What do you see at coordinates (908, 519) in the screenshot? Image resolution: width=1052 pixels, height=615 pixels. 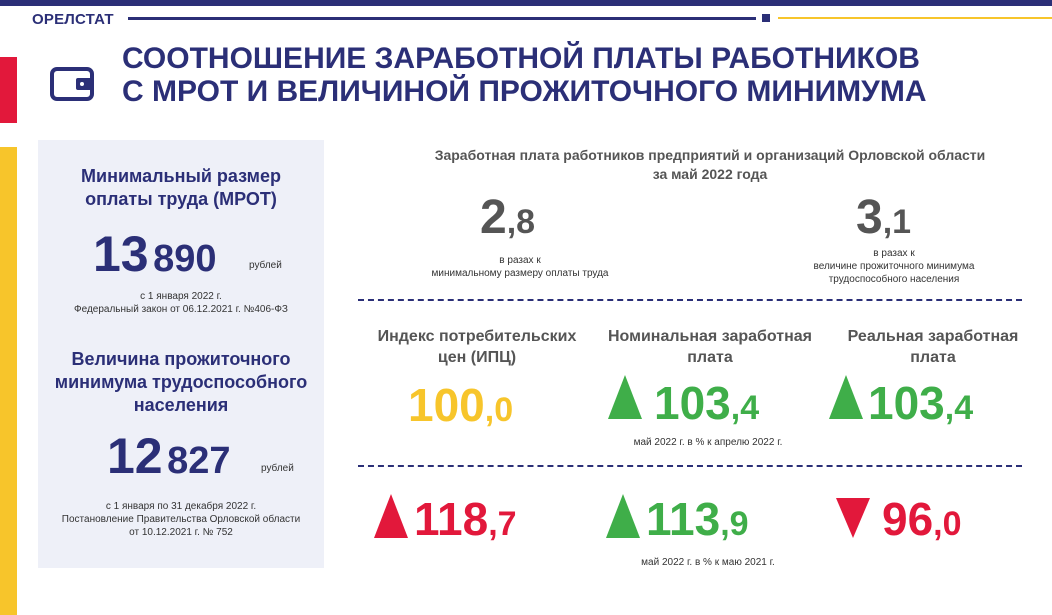 I see `real-row2-int: 96` at bounding box center [908, 519].